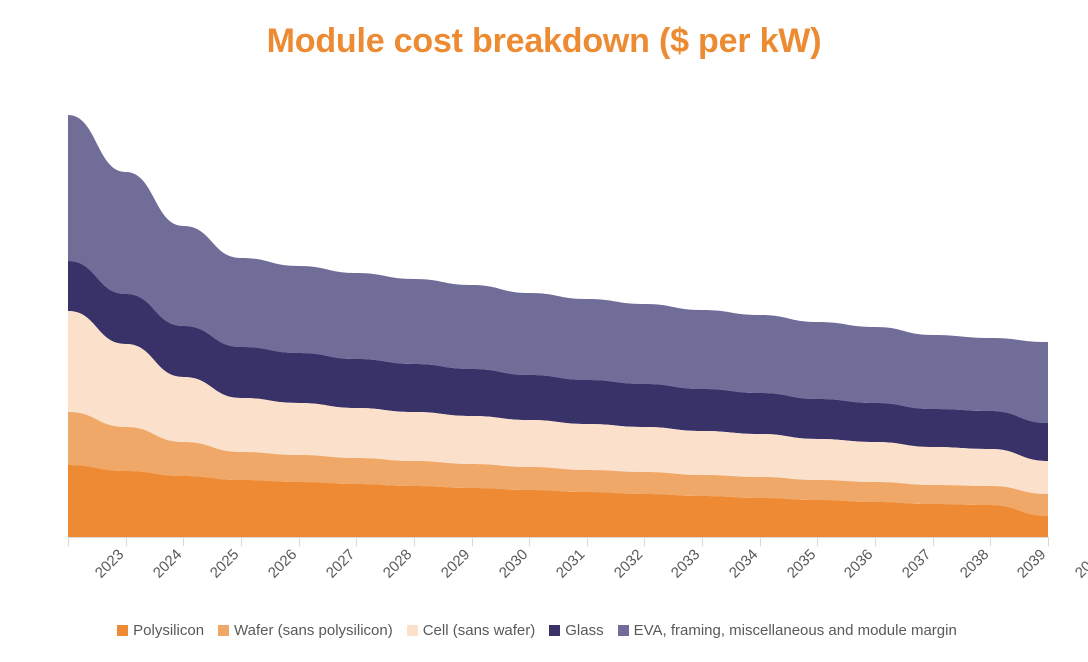 The height and width of the screenshot is (662, 1088). Describe the element at coordinates (628, 564) in the screenshot. I see `x-axis-label: 2032` at that location.